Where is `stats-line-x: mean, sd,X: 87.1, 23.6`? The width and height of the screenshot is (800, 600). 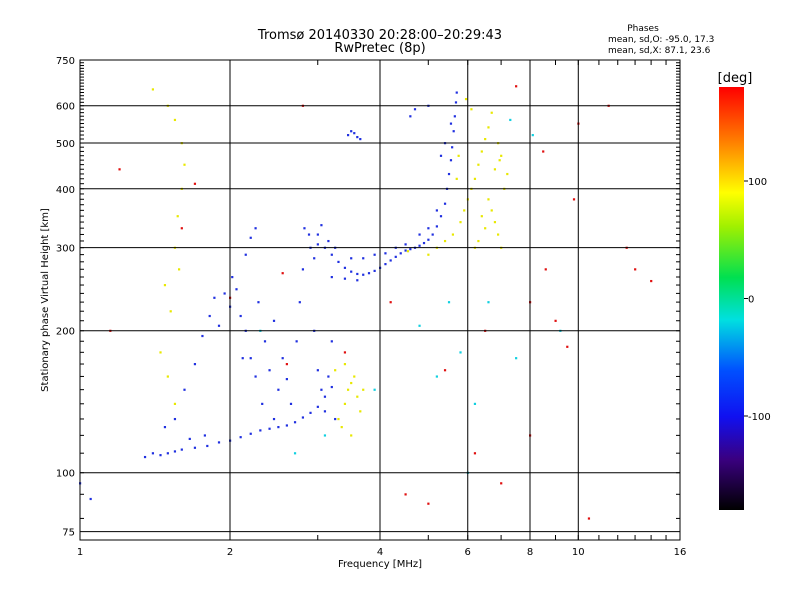 stats-line-x: mean, sd,X: 87.1, 23.6 is located at coordinates (659, 51).